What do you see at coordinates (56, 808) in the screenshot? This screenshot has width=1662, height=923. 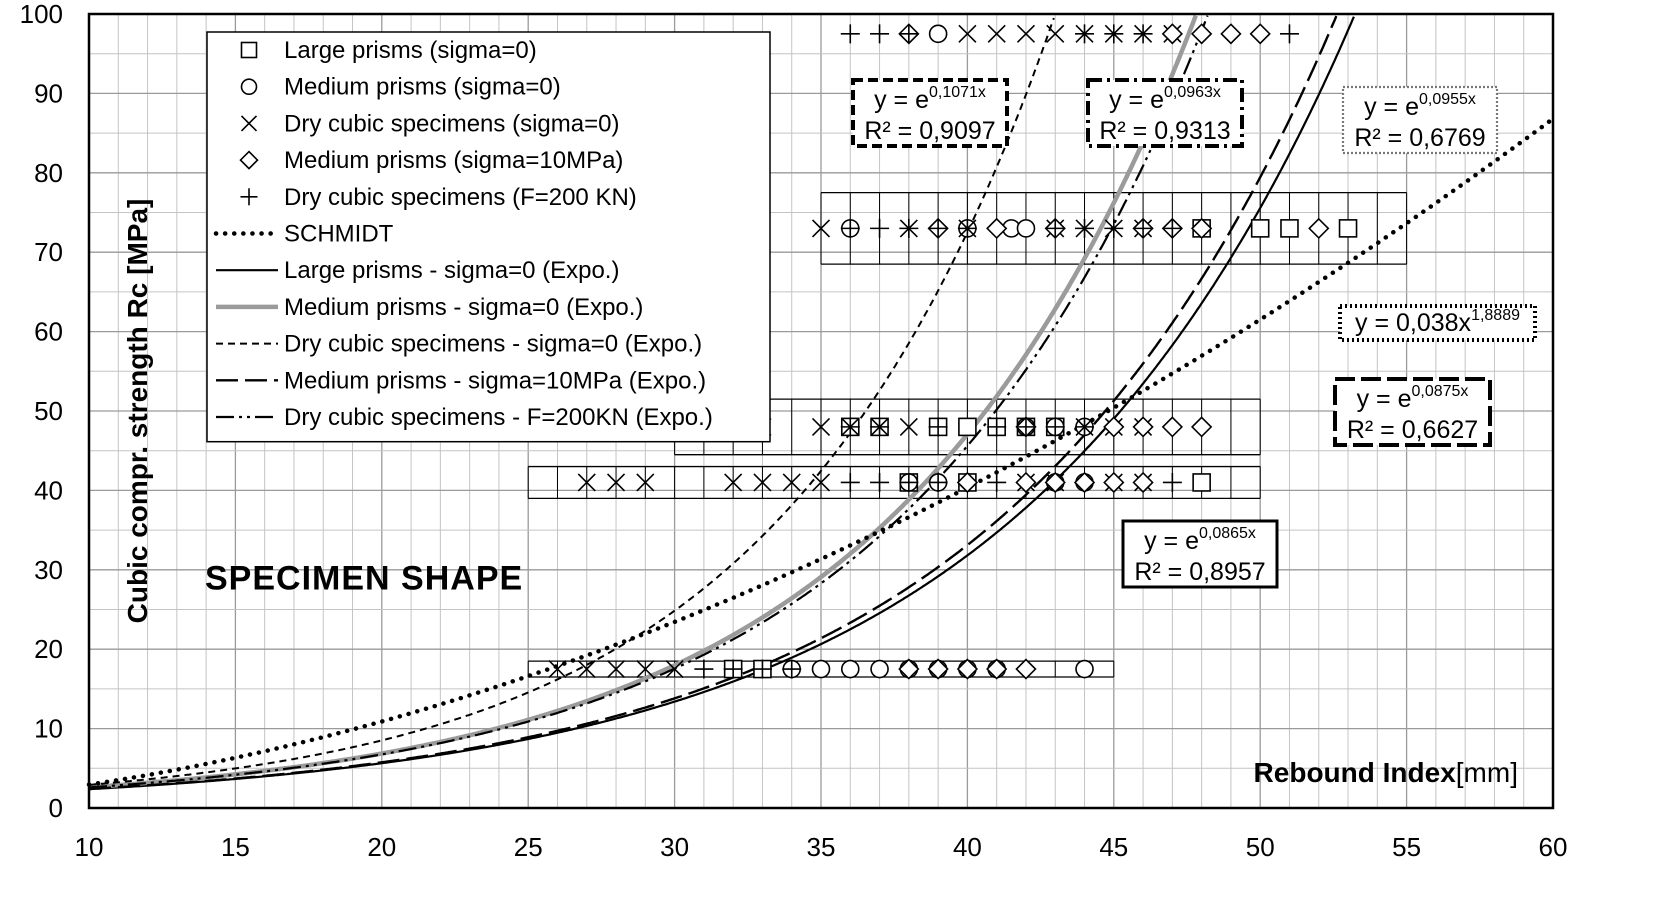 I see `y-tick-label: 0` at bounding box center [56, 808].